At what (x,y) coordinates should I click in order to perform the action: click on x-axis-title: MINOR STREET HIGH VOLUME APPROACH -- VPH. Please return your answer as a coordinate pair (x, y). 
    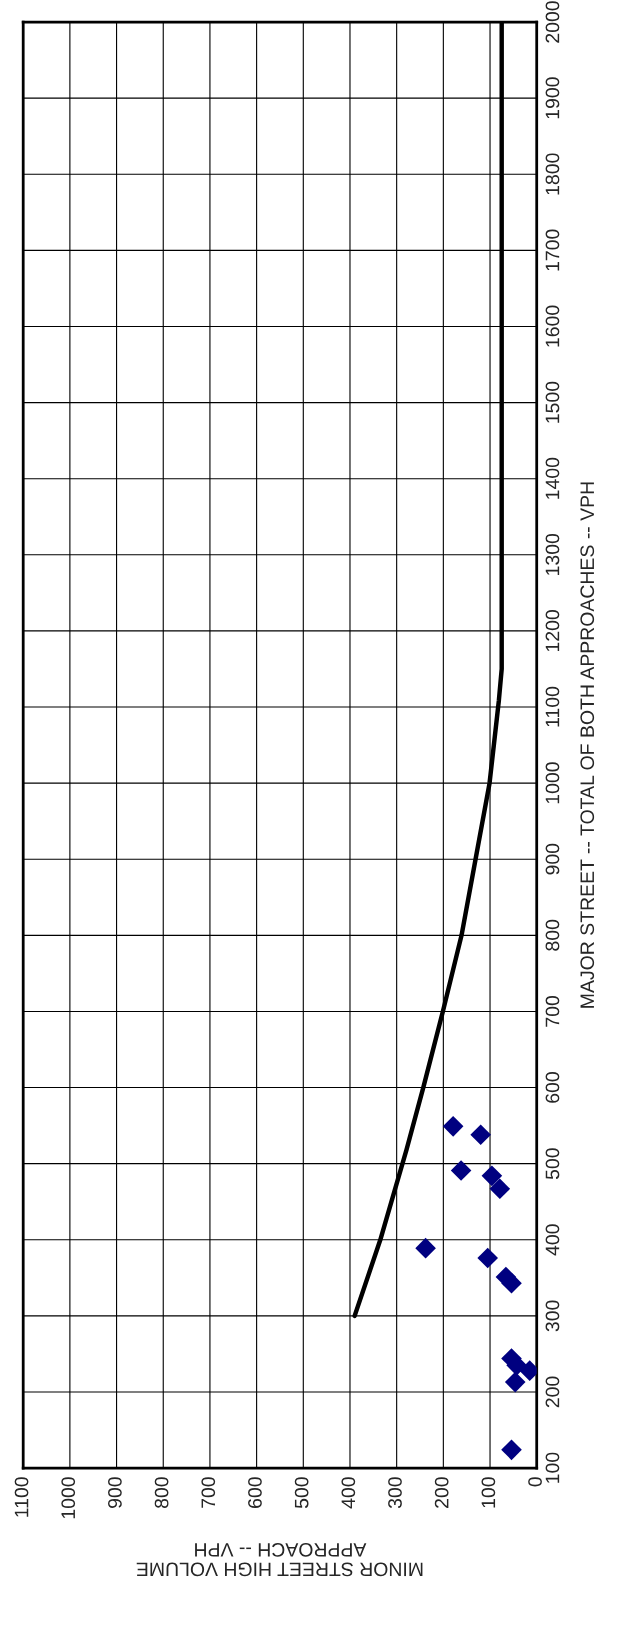
    Looking at the image, I should click on (279, 1559).